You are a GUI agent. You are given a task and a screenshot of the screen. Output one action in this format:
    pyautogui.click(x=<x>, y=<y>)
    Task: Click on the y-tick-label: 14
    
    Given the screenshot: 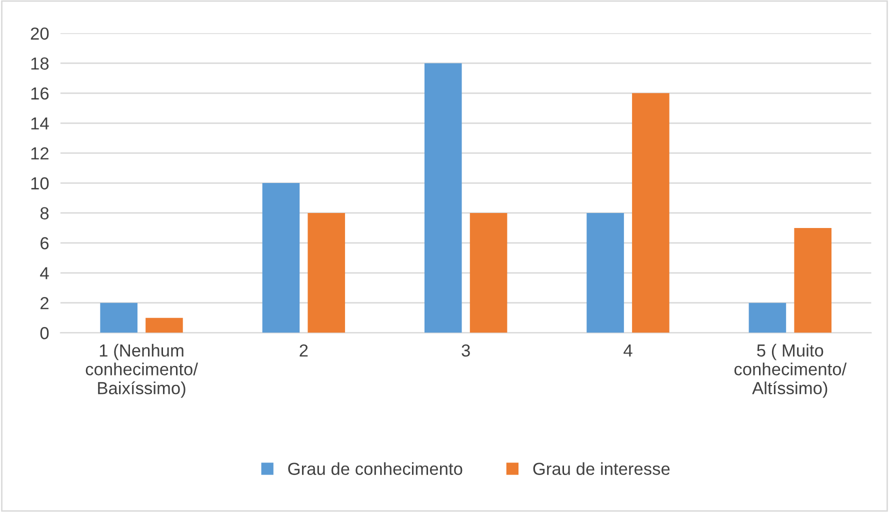 What is the action you would take?
    pyautogui.click(x=40, y=123)
    